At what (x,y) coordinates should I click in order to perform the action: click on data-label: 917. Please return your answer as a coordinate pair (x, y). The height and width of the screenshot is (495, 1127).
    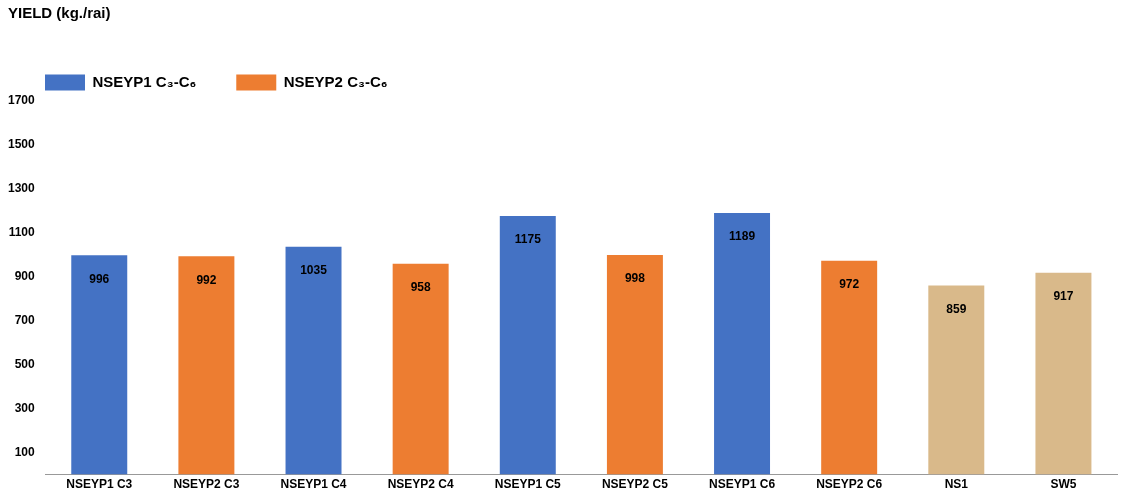
    Looking at the image, I should click on (1063, 296).